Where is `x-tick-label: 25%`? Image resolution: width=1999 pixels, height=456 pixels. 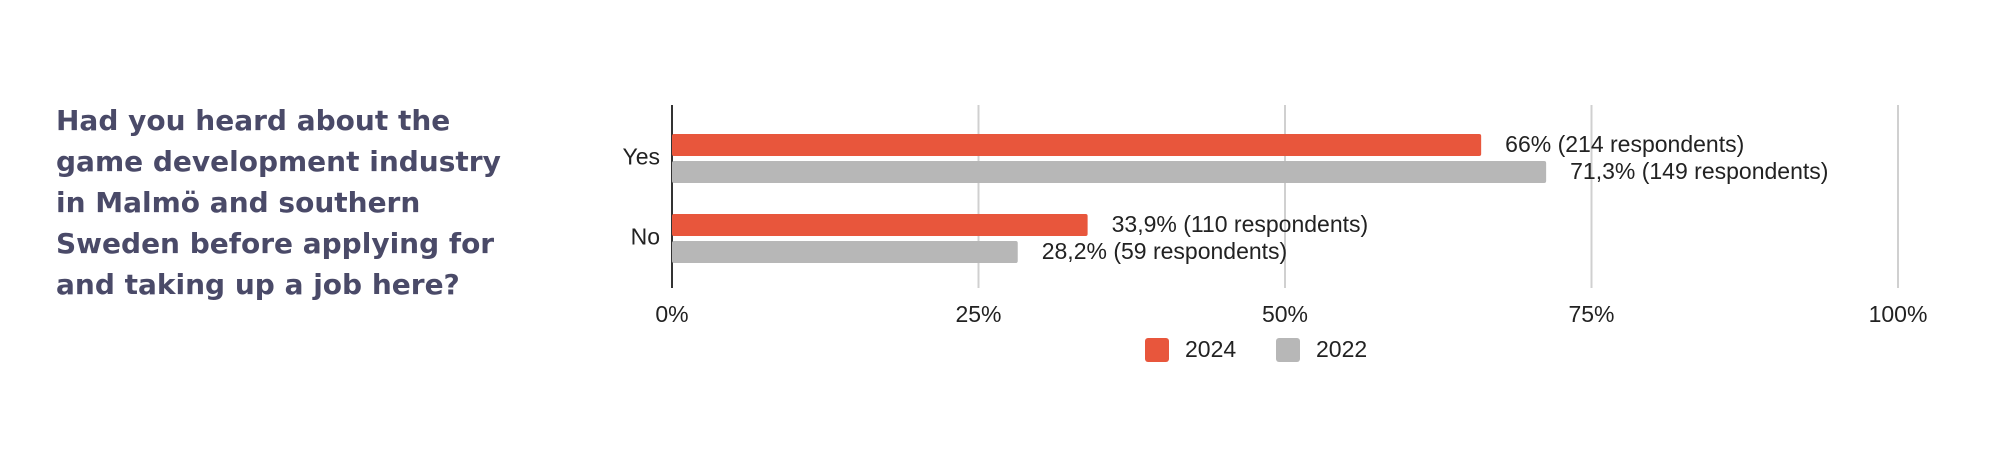
x-tick-label: 25% is located at coordinates (978, 314).